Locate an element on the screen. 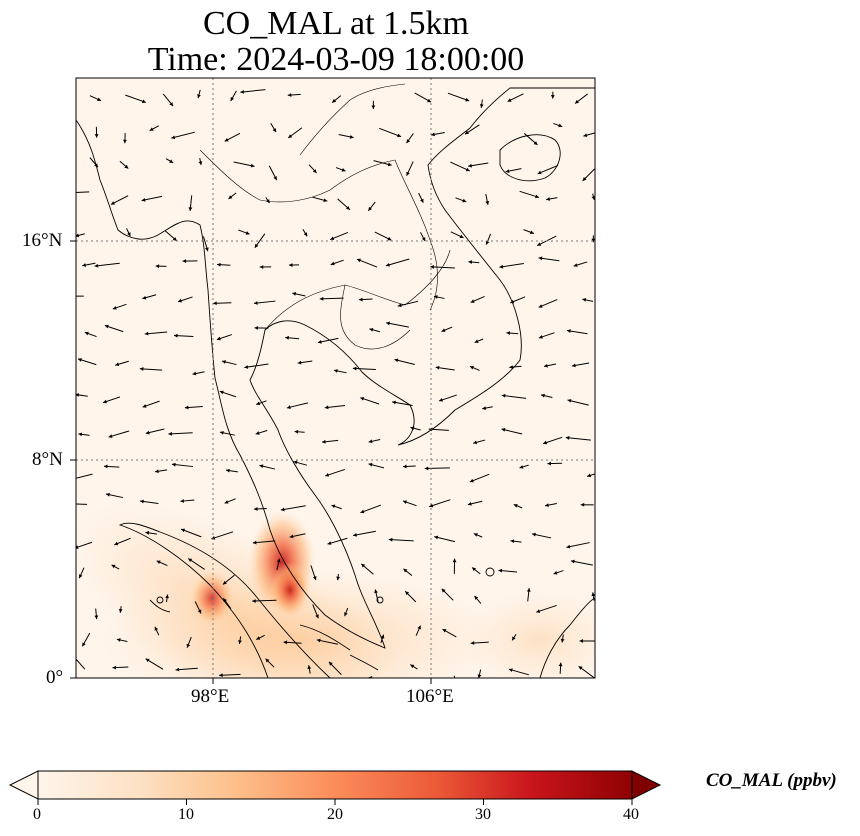 This screenshot has width=860, height=836. map-time: Time: 2024-03-09 18:00:00 is located at coordinates (336, 59).